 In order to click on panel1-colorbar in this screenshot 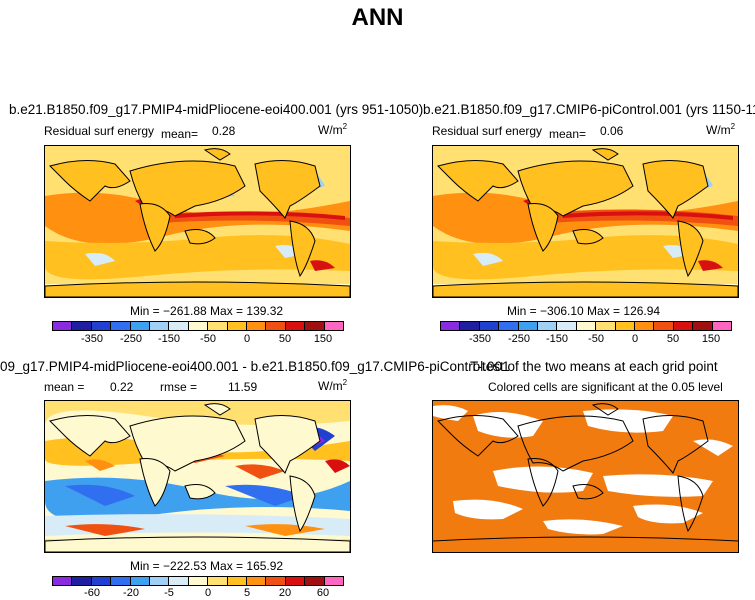, I will do `click(198, 326)`.